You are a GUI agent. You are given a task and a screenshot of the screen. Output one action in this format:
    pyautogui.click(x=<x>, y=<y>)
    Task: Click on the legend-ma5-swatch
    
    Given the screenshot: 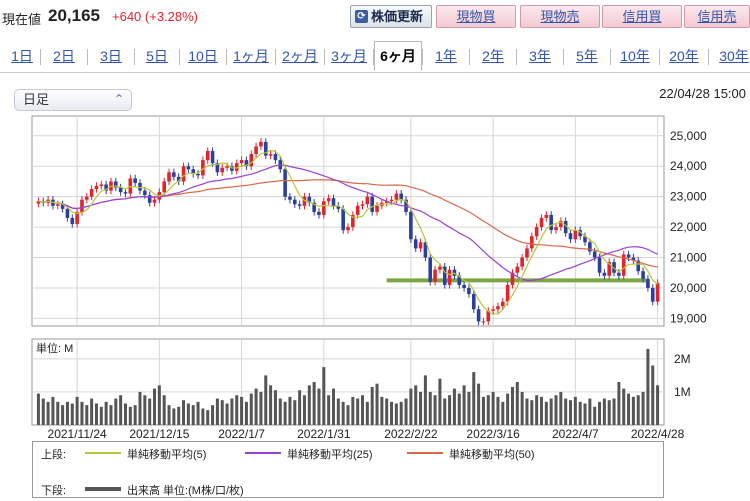 What is the action you would take?
    pyautogui.click(x=103, y=453)
    